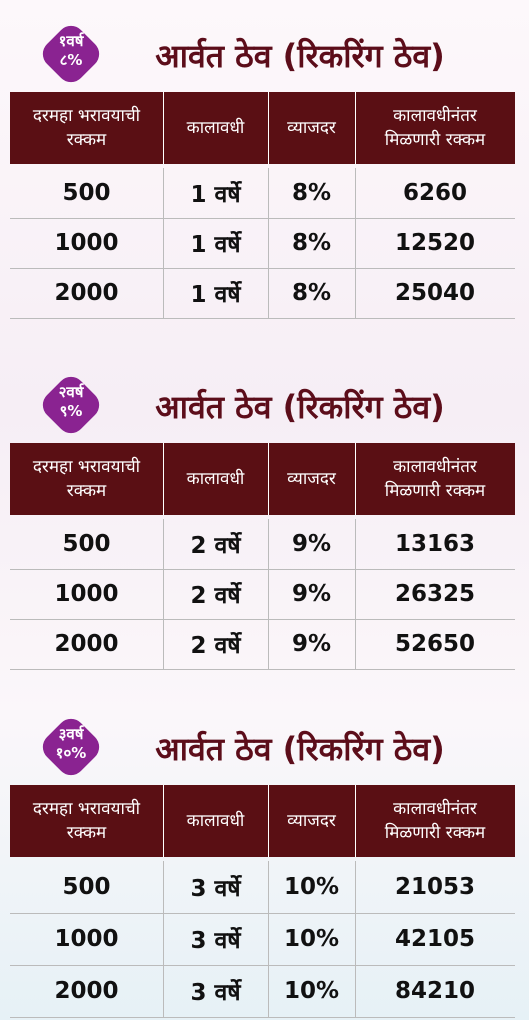  I want to click on header-line: कालावधीनंतर, so click(435, 467).